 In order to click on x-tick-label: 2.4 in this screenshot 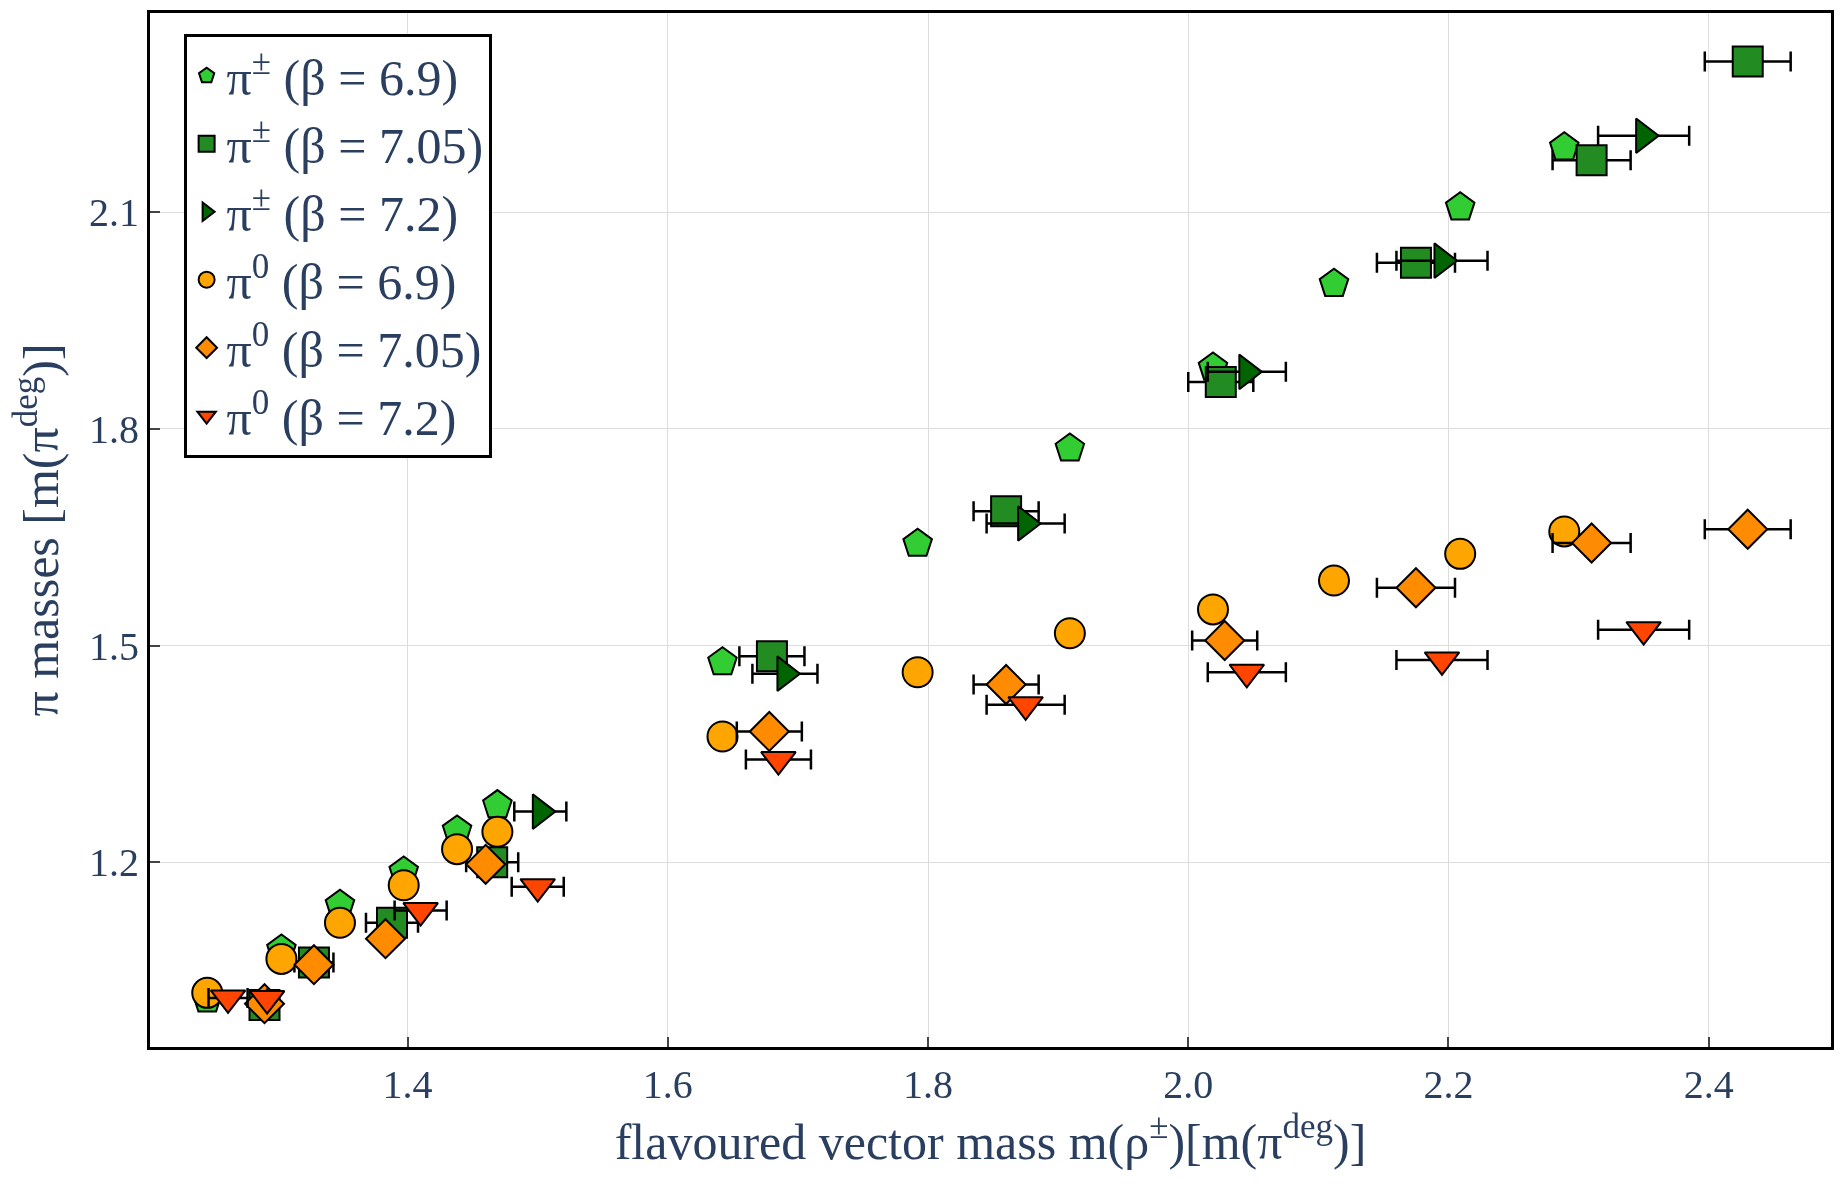, I will do `click(1708, 1084)`.